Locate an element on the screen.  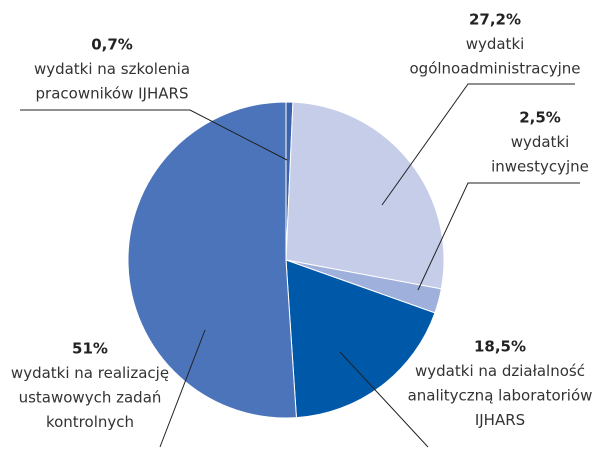
value-label: 18,5% is located at coordinates (500, 347).